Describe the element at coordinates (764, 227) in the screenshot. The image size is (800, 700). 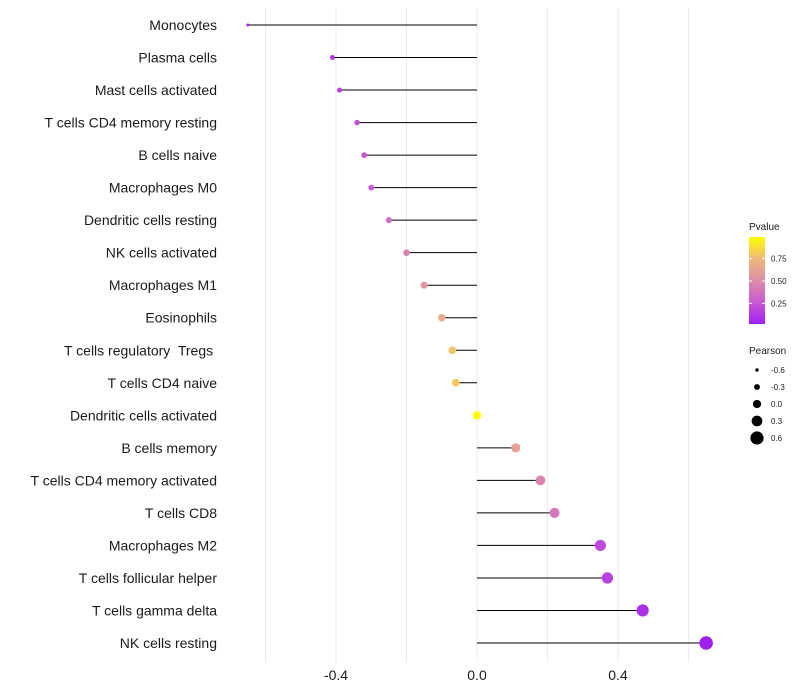
I see `pvalue-legend-title: Pvalue` at that location.